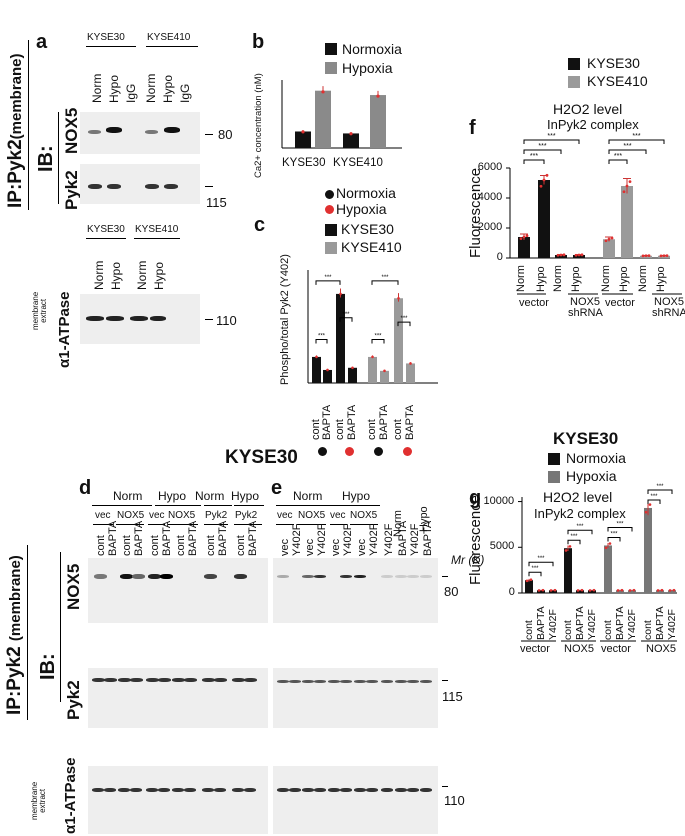 This screenshot has width=685, height=836. I want to click on x-label: Y402F, so click(592, 624).